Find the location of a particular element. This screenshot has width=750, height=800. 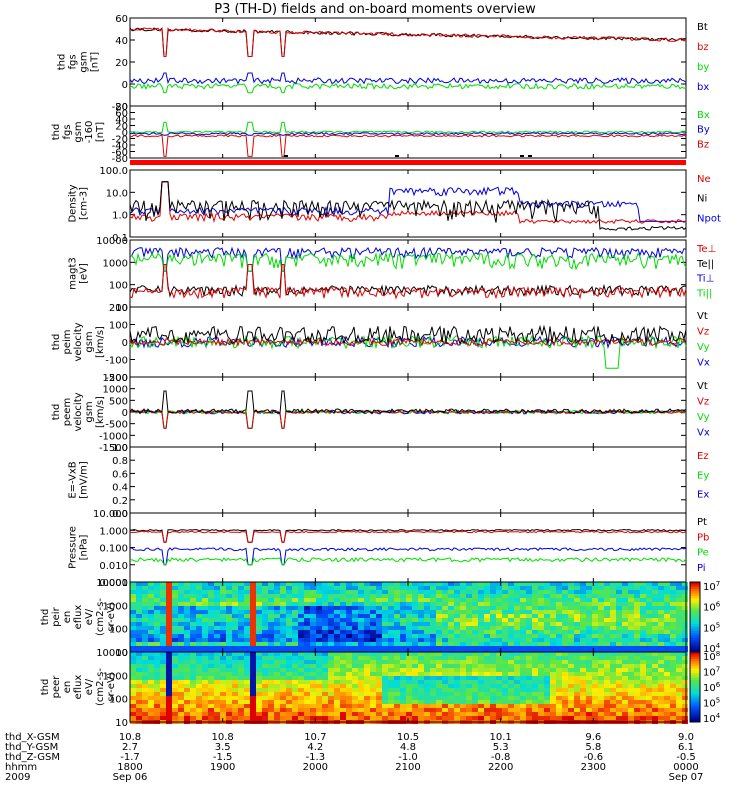

colorbar-label: 105 is located at coordinates (711, 703).